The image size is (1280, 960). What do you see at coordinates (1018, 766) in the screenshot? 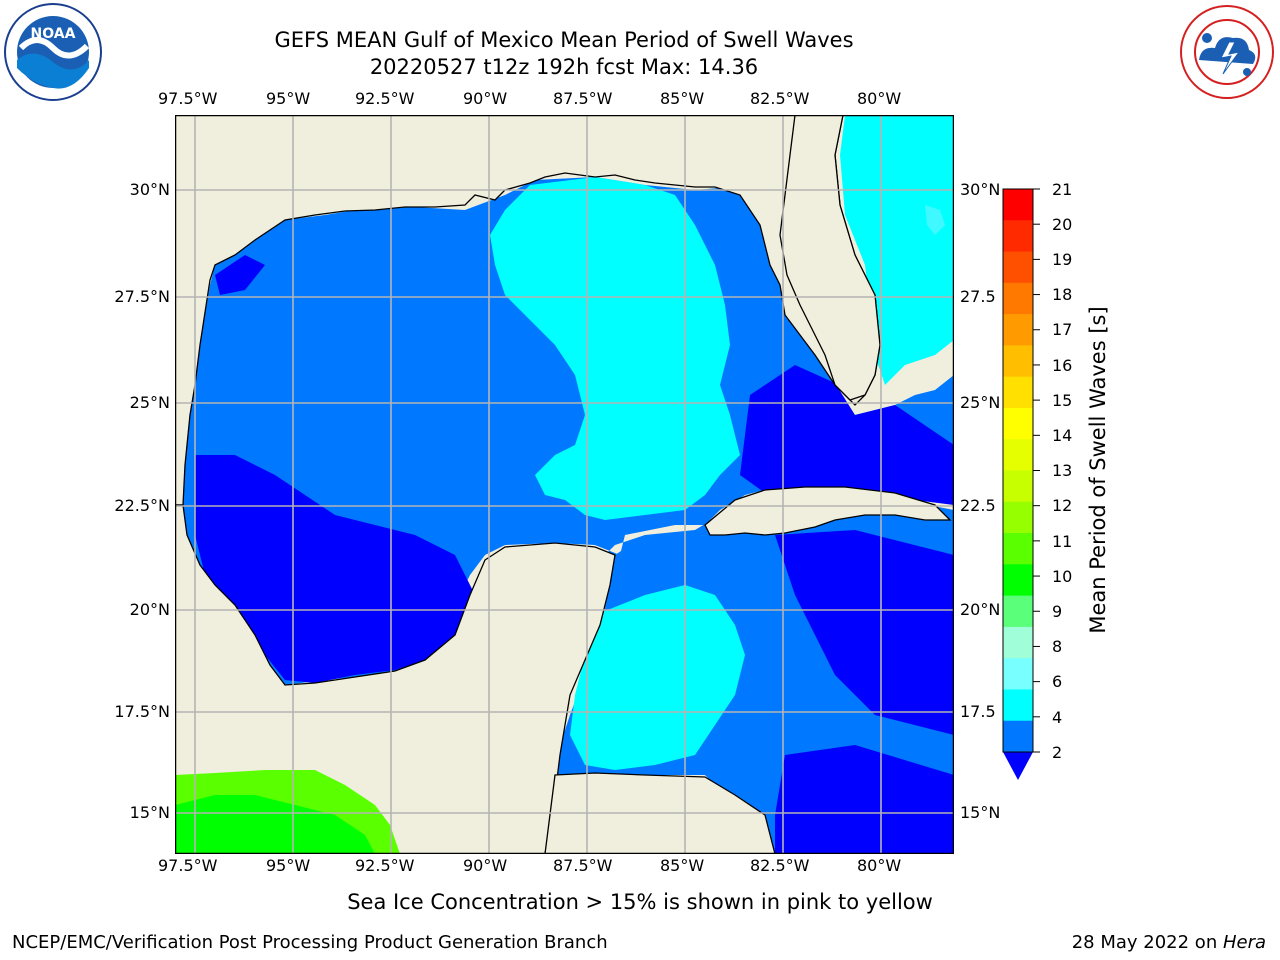
I see `colorbar-extend` at bounding box center [1018, 766].